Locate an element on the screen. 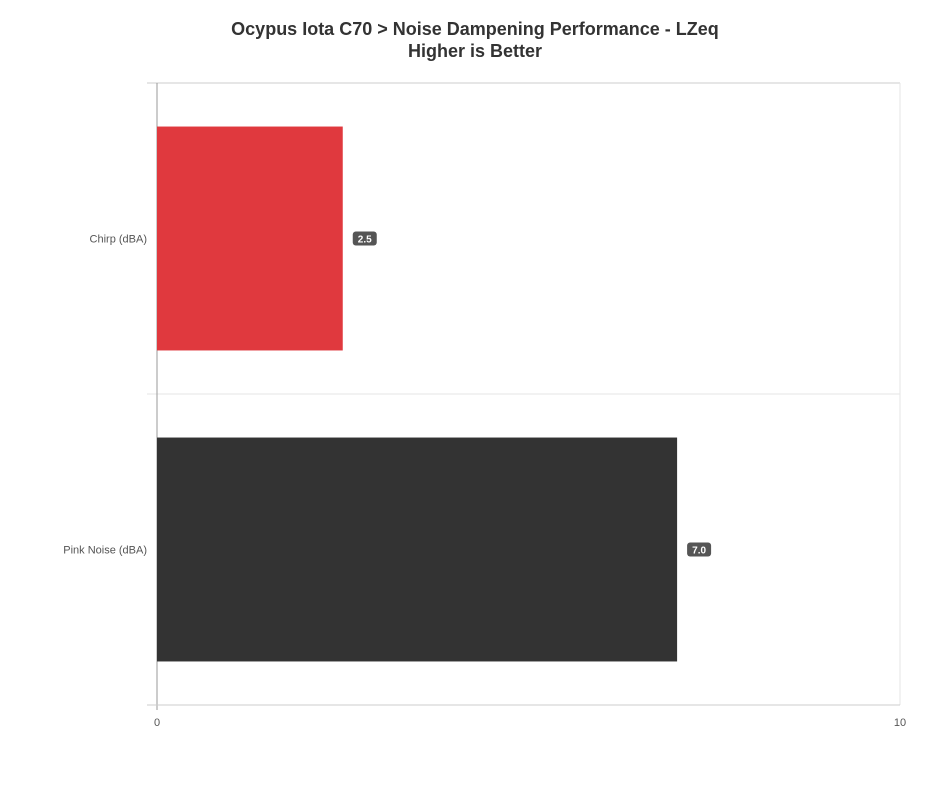 The height and width of the screenshot is (790, 950). data-label: 2.5 is located at coordinates (365, 240).